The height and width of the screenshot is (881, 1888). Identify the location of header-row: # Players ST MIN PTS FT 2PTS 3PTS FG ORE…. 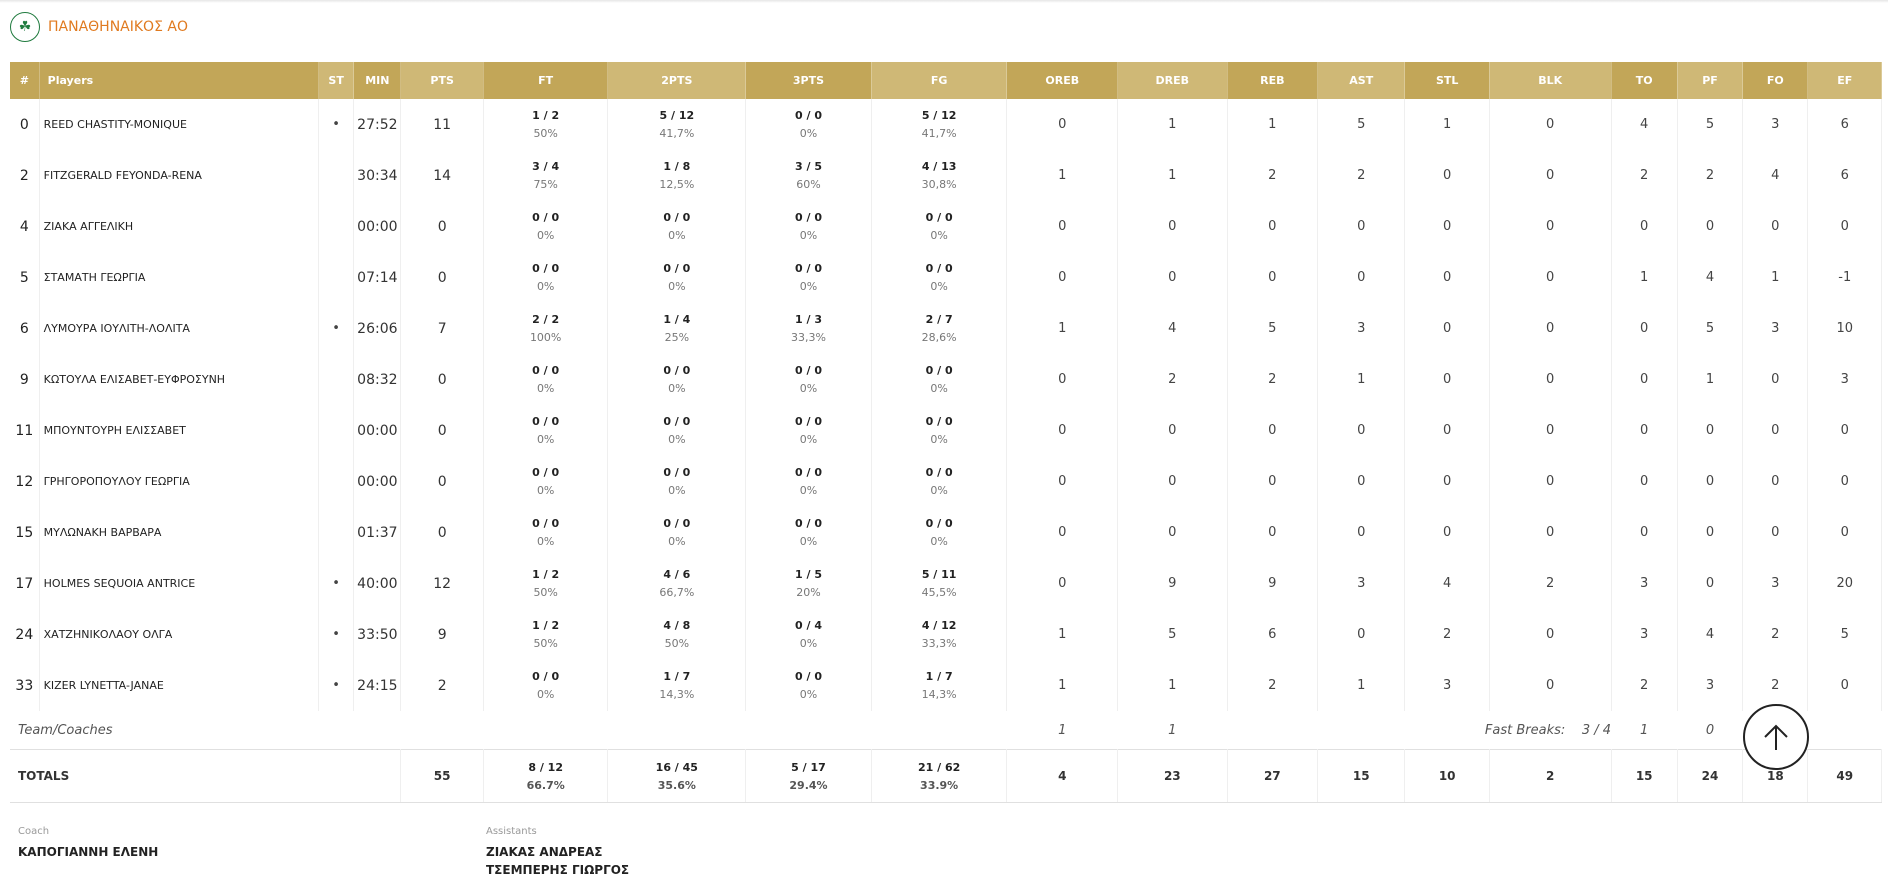
(946, 80).